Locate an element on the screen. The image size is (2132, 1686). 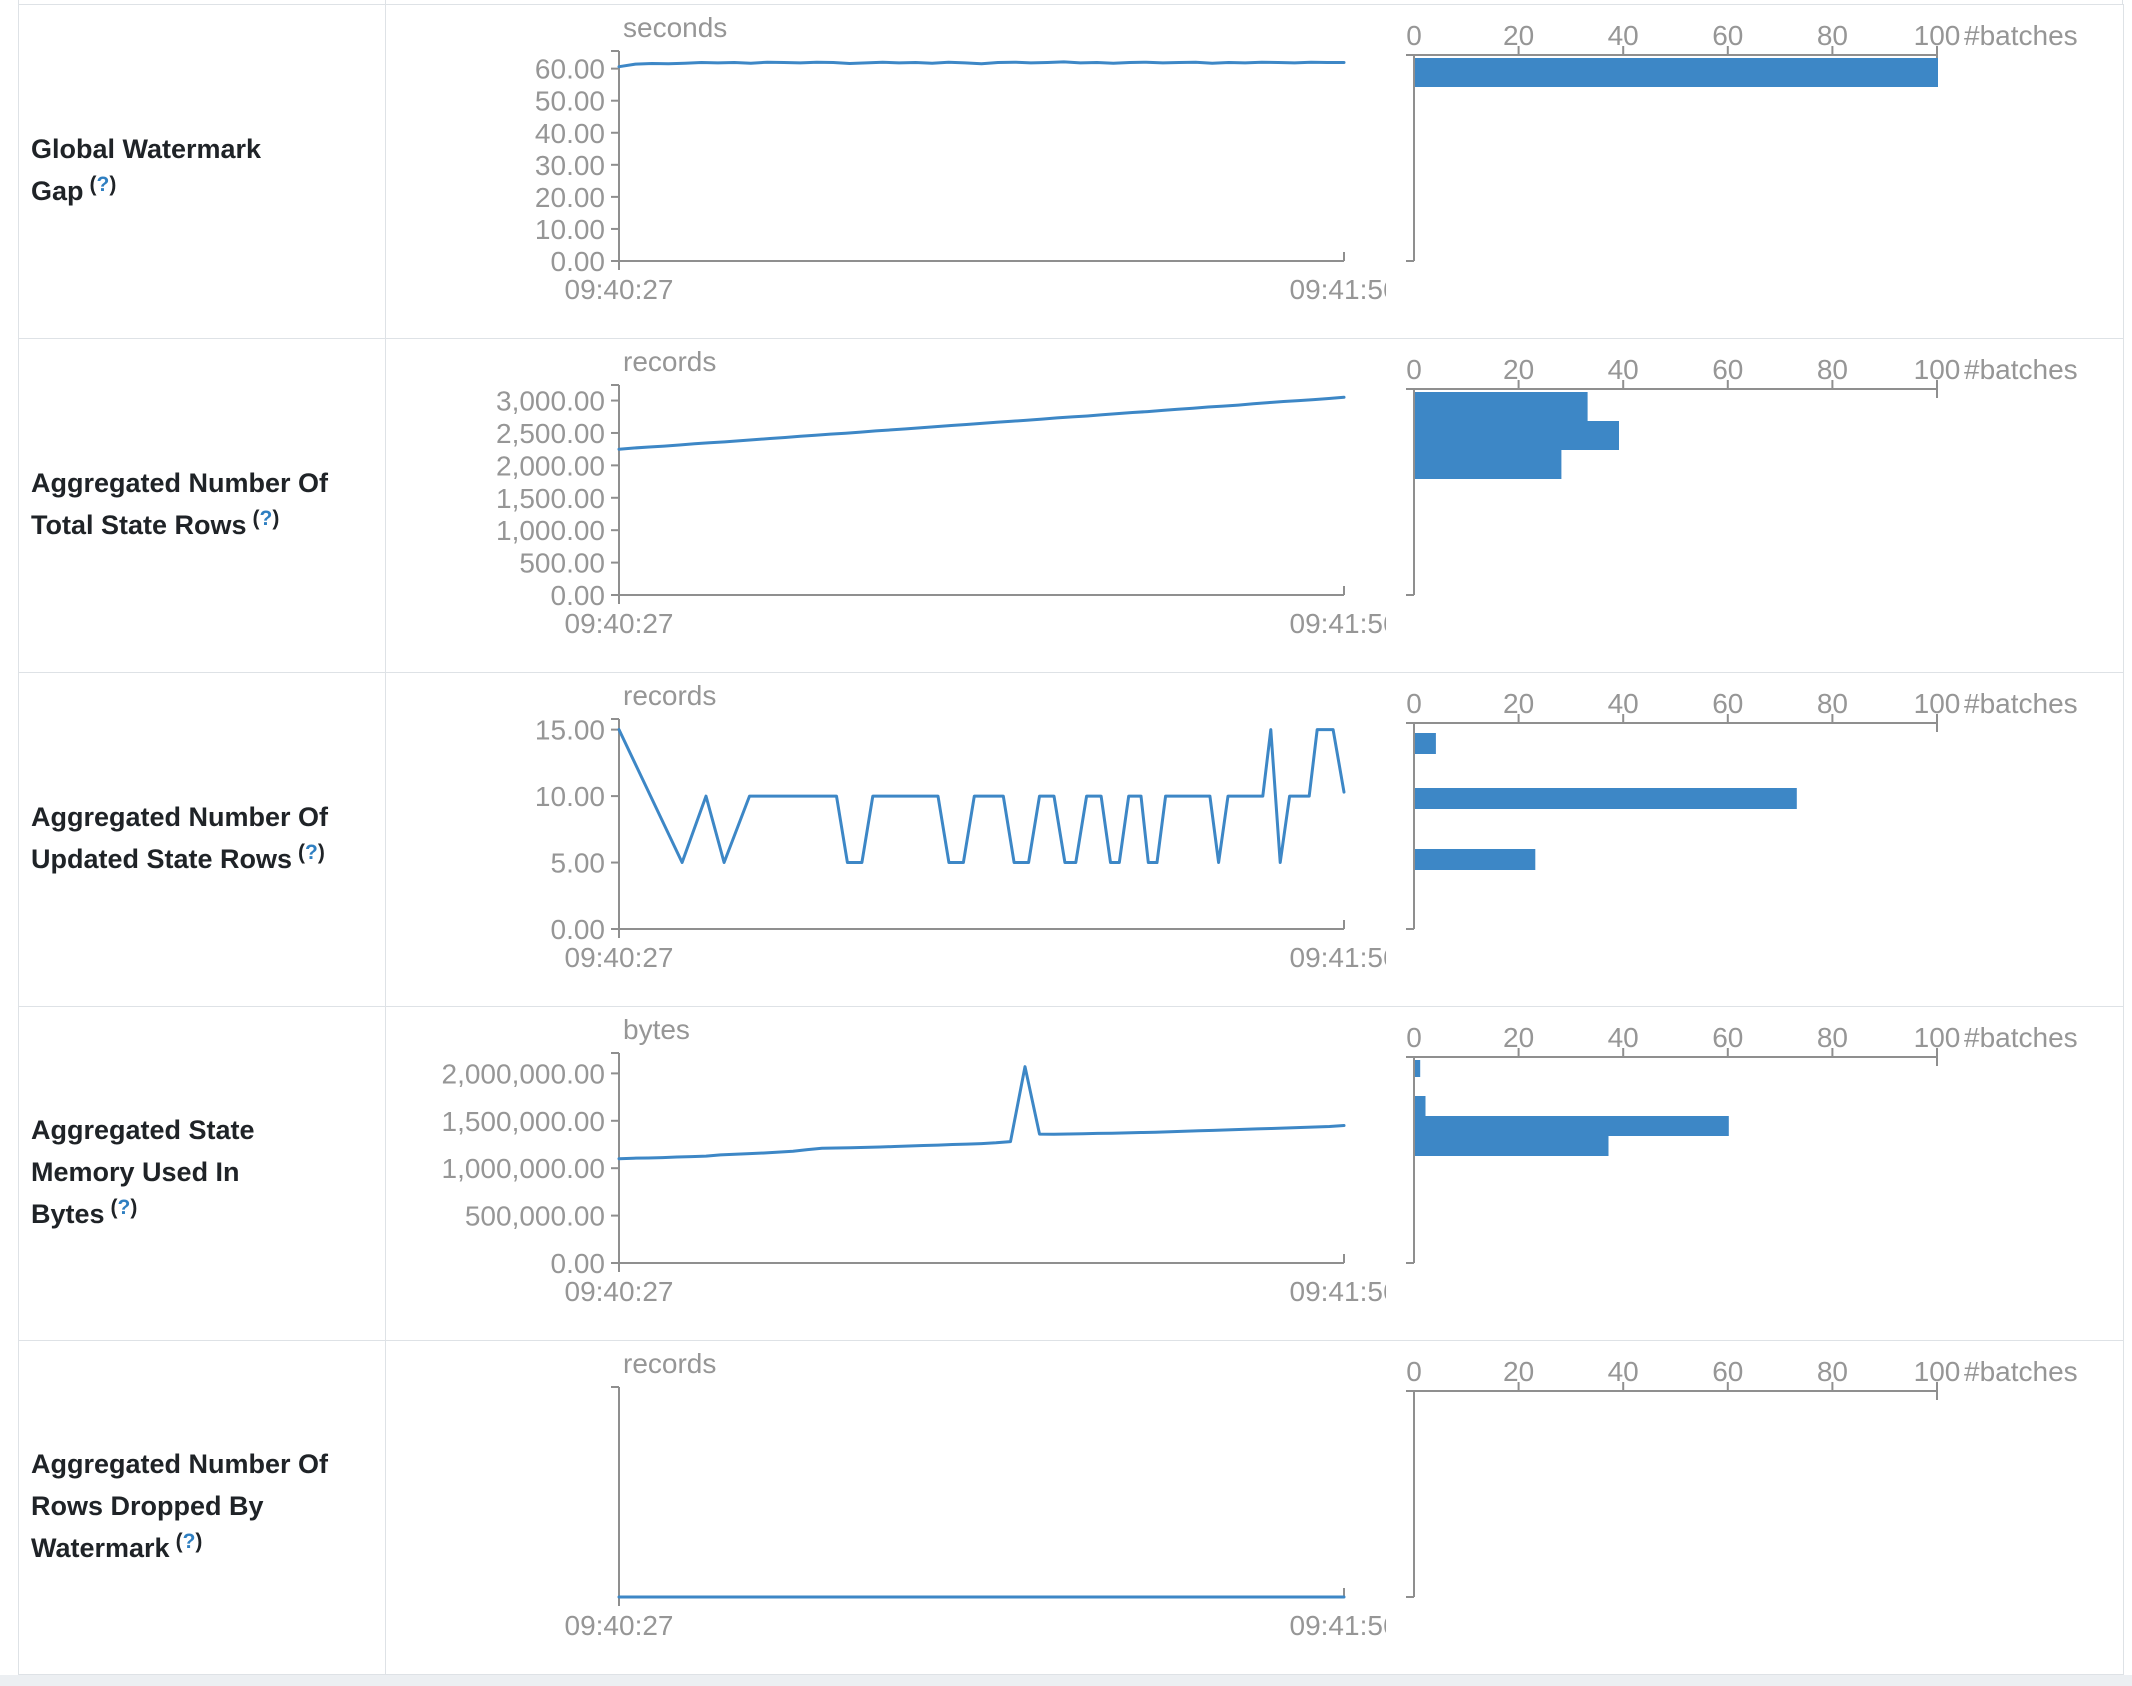
svg-text: 500.00 is located at coordinates (562, 563).